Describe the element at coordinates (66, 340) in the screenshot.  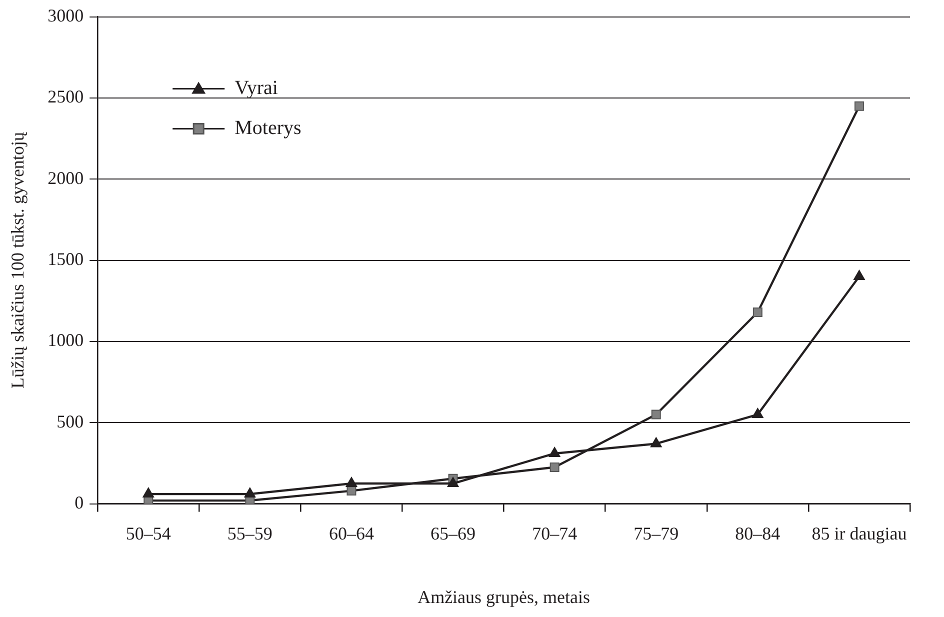
I see `y-tick-label: 1000` at that location.